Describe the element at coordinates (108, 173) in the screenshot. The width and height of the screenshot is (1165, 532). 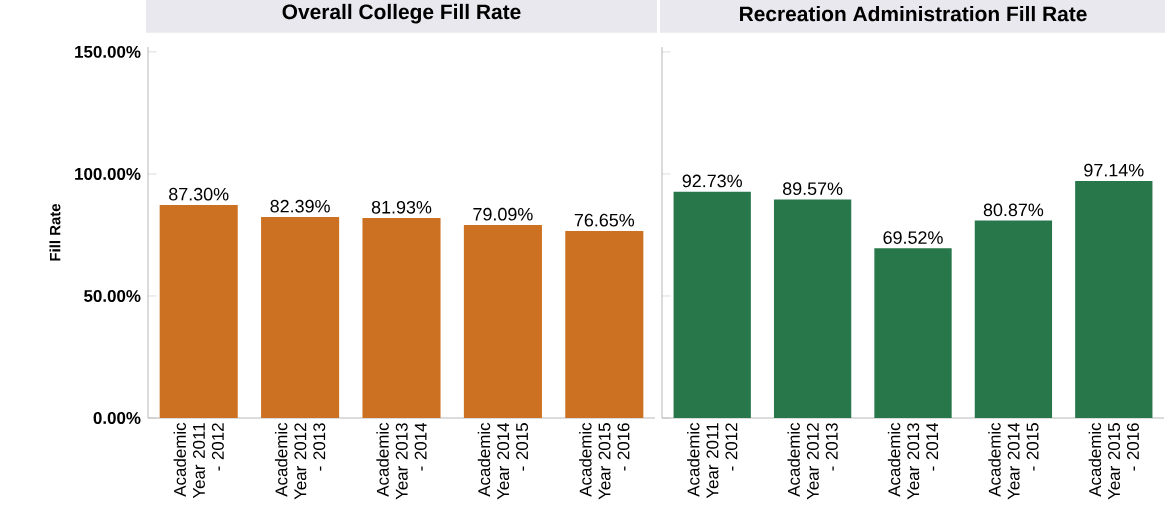
I see `y-tick-label: 100.00%` at that location.